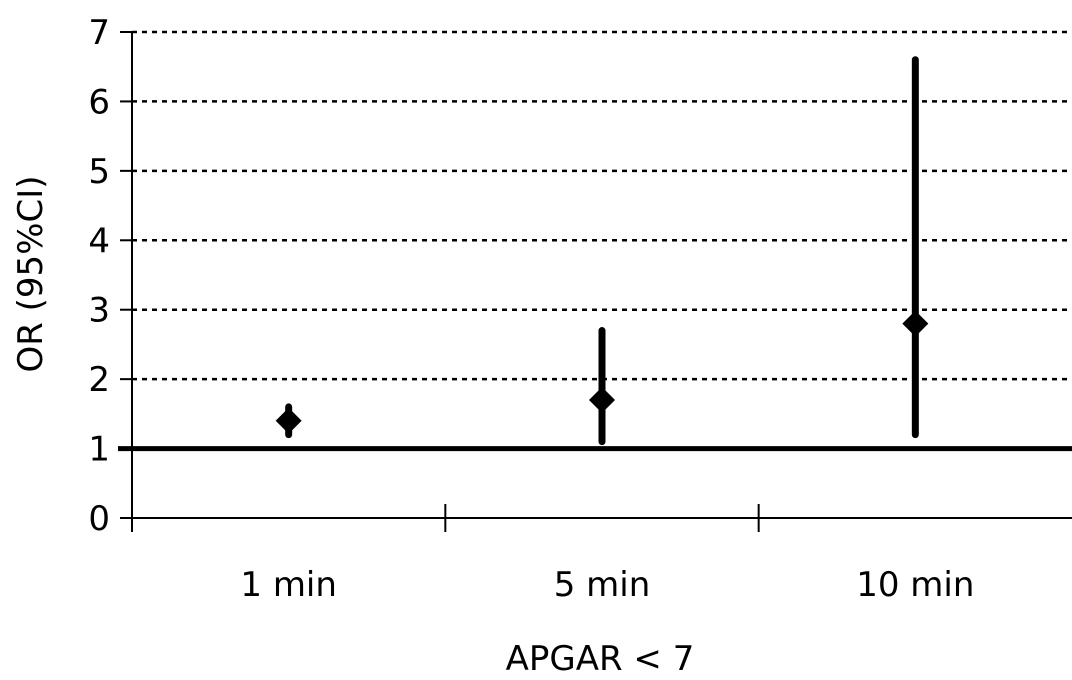 This screenshot has height=680, width=1072. What do you see at coordinates (99, 450) in the screenshot?
I see `y-tick-label-1: 1` at bounding box center [99, 450].